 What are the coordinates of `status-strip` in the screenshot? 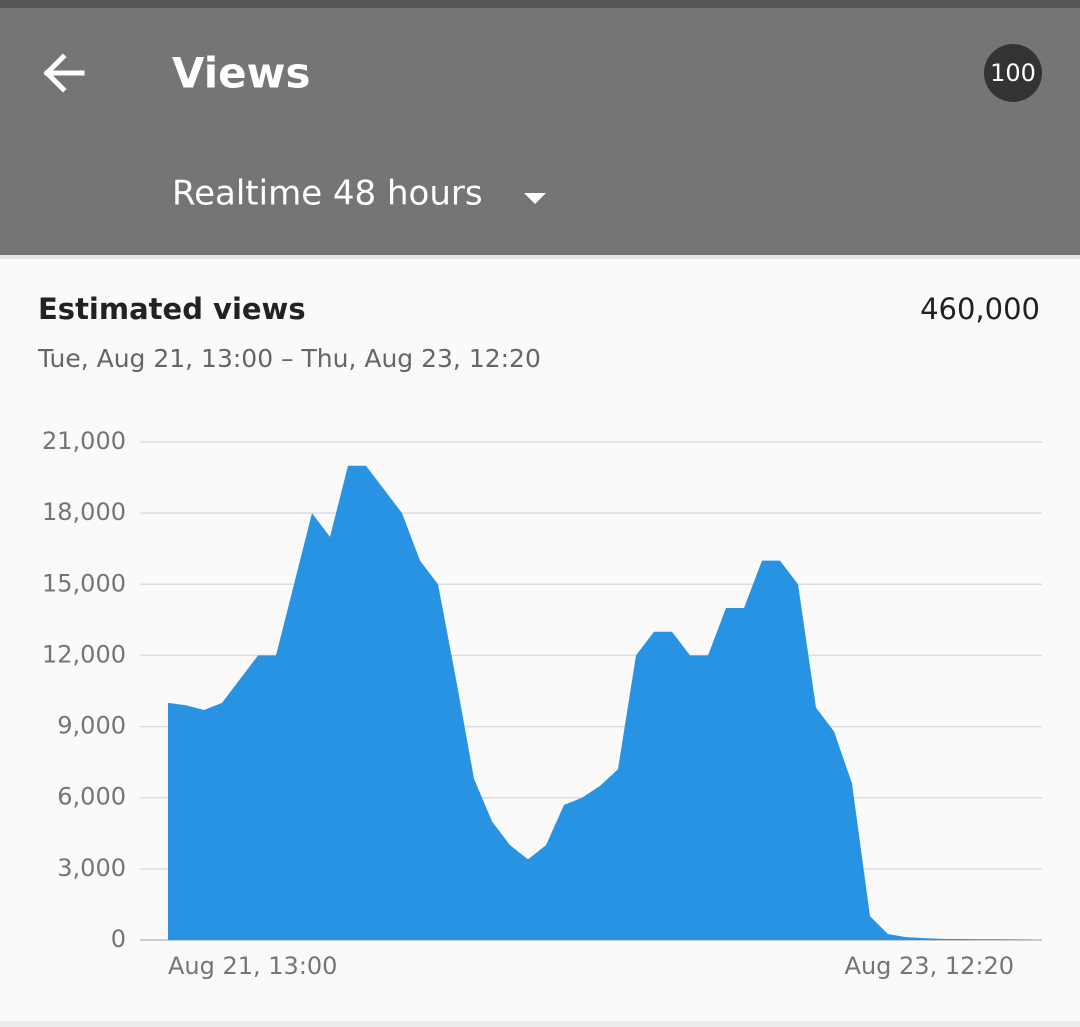 It's located at (540, 4).